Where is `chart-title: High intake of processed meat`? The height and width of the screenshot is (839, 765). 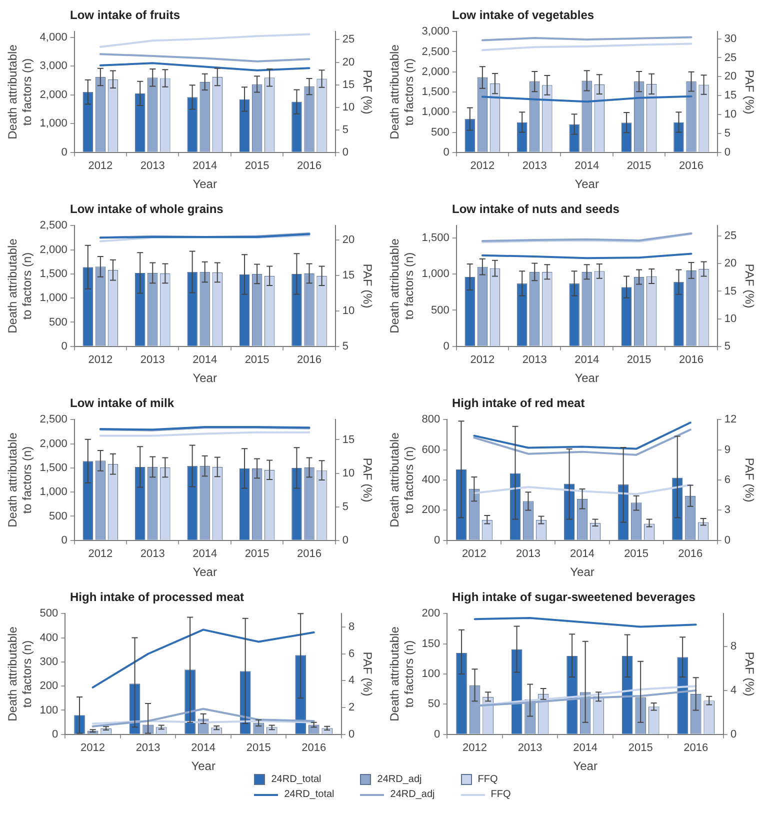 chart-title: High intake of processed meat is located at coordinates (158, 597).